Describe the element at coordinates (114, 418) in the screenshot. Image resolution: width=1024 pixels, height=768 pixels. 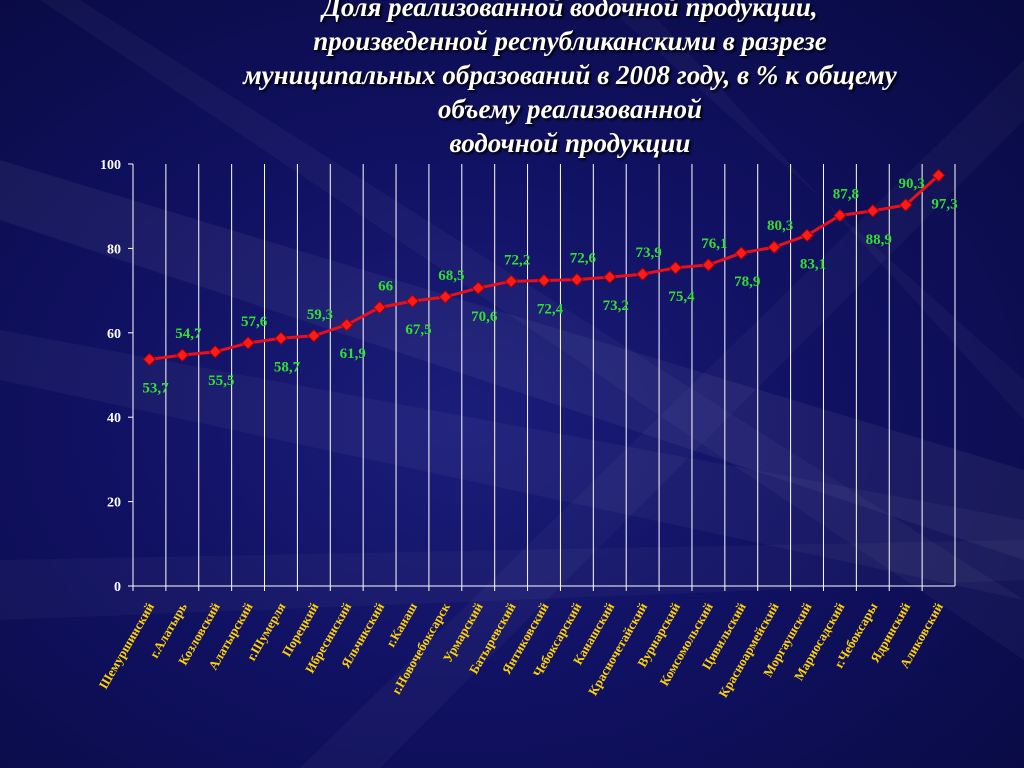
I see `y-tick-label: 40` at that location.